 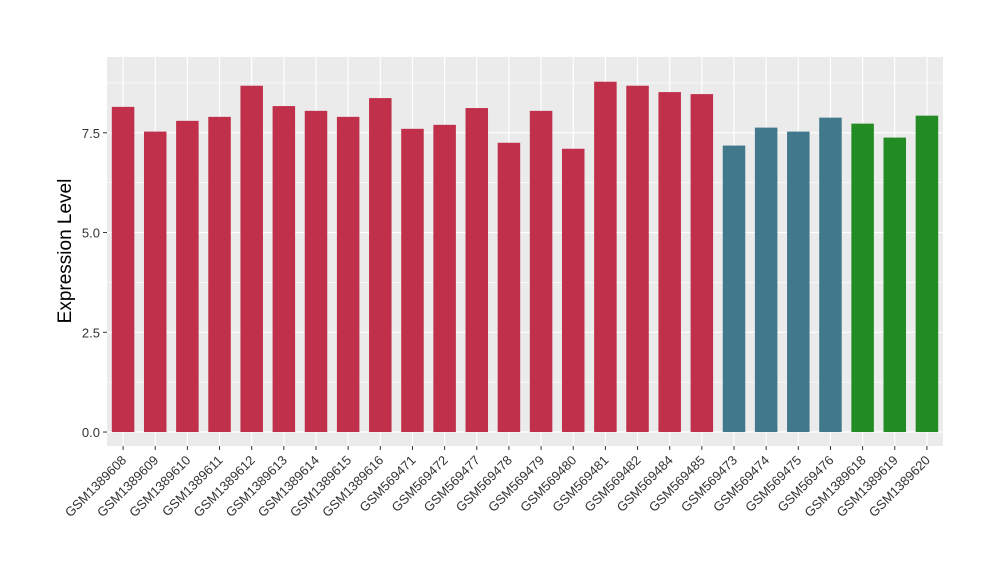 What do you see at coordinates (798, 282) in the screenshot?
I see `bar-GSM569475` at bounding box center [798, 282].